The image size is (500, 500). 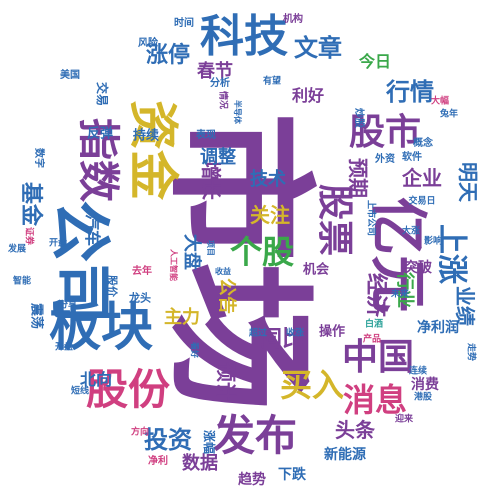 I want to click on word-shouzhang: 收涨, so click(x=295, y=333).